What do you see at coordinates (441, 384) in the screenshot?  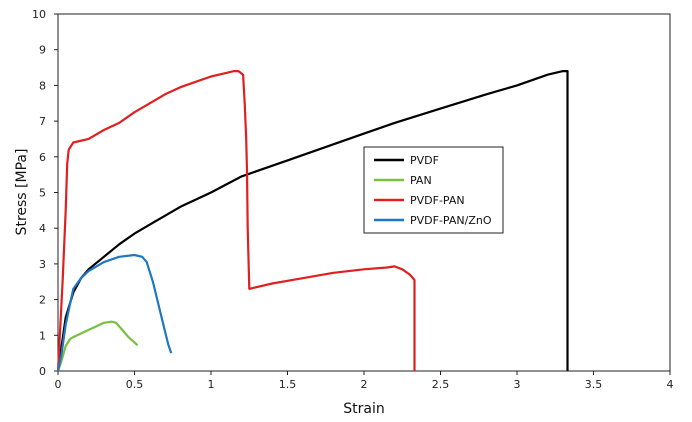 I see `x-tick-label: 2.5` at bounding box center [441, 384].